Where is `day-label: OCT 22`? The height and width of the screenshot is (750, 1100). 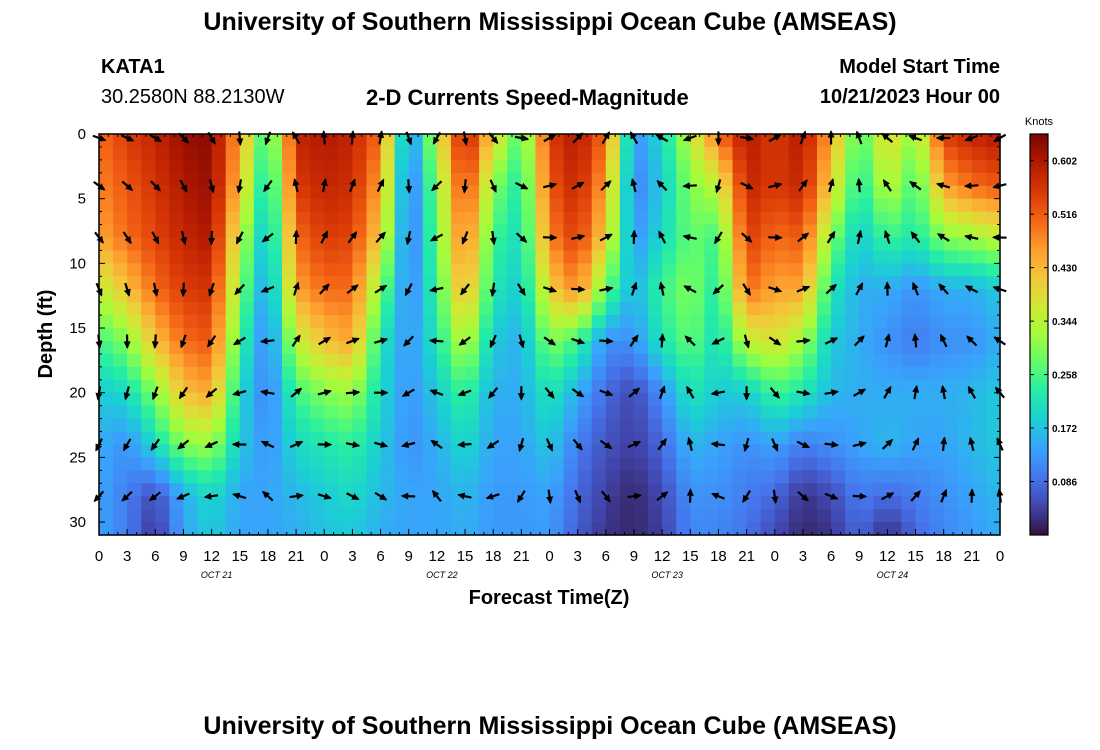 day-label: OCT 22 is located at coordinates (442, 575).